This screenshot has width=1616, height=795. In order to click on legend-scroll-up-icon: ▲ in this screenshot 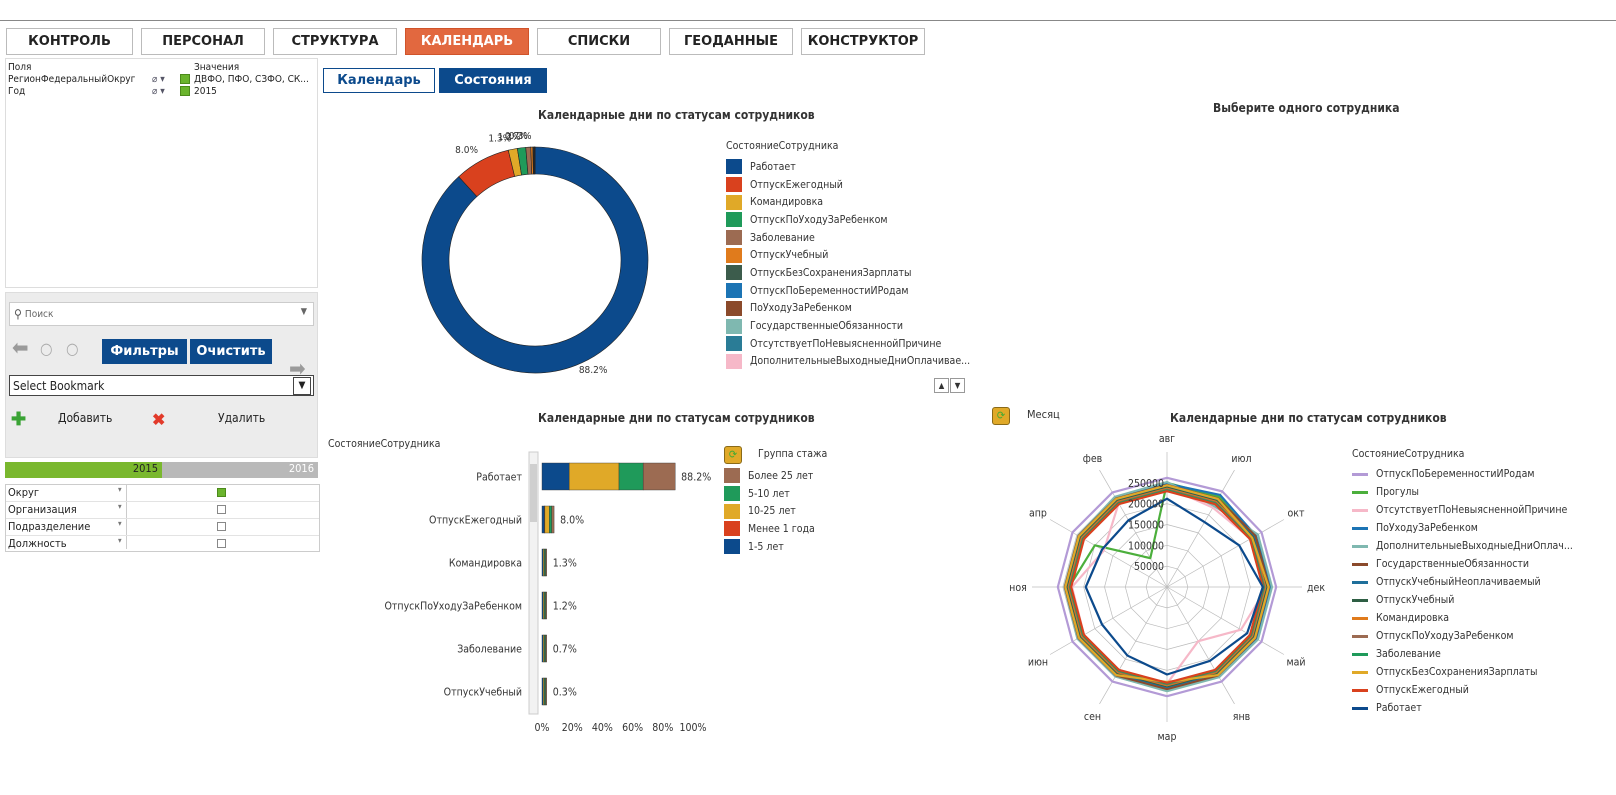, I will do `click(941, 385)`.